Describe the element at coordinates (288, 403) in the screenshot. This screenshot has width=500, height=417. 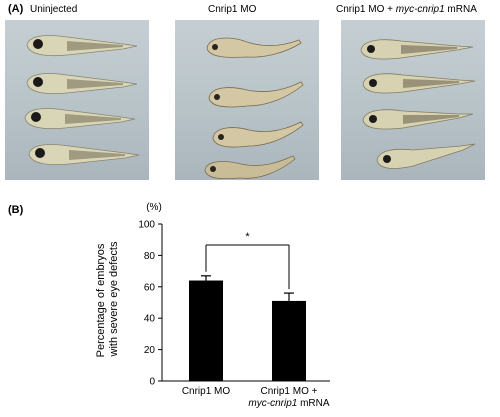
I see `x-tick-label: myc-cnrip1 mRNA` at that location.